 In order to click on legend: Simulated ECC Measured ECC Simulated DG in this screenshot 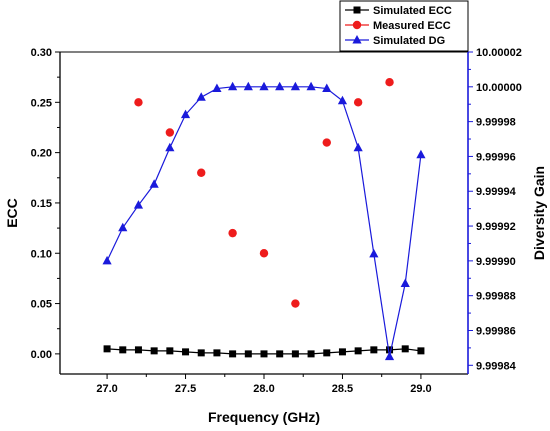, I will do `click(404, 26)`.